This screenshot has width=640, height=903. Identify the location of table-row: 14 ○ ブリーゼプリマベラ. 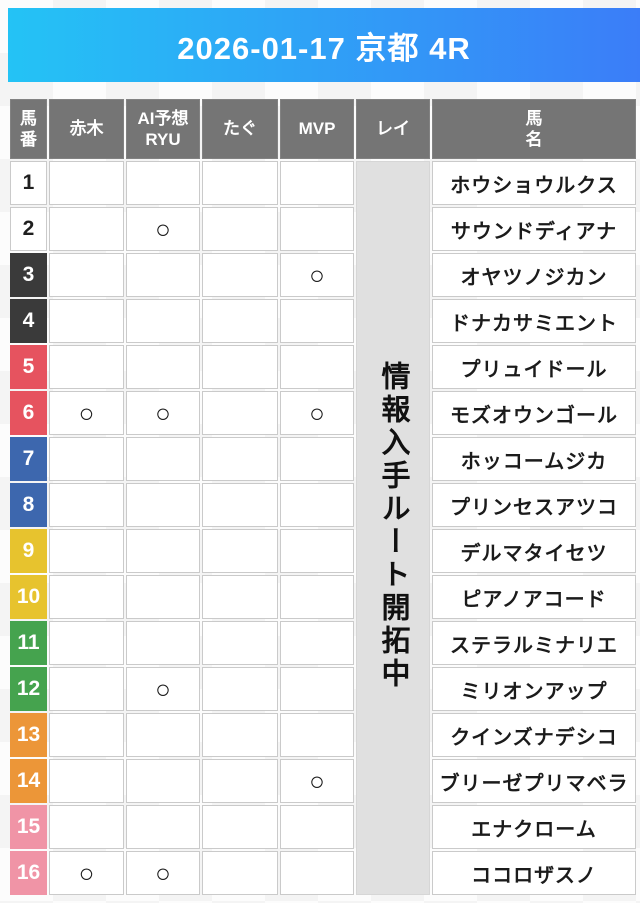
(323, 781).